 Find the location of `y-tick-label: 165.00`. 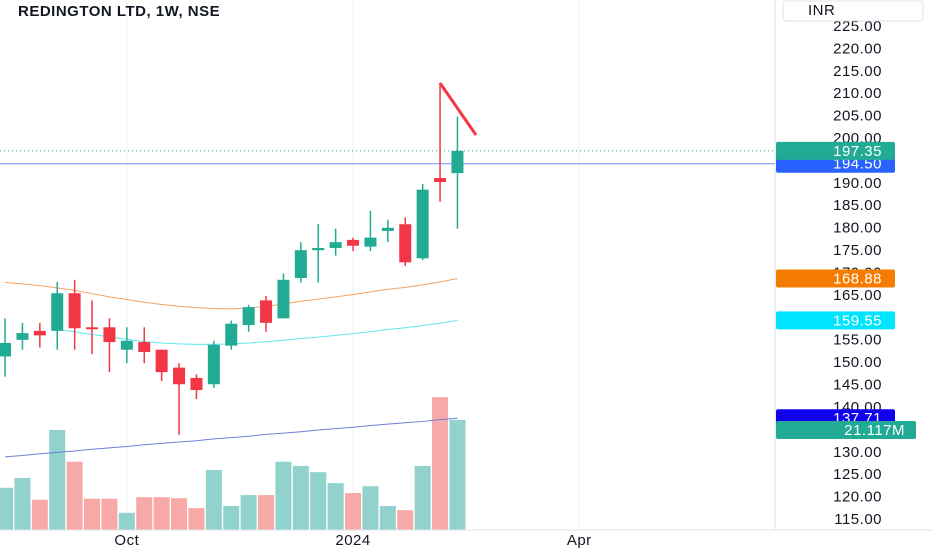

y-tick-label: 165.00 is located at coordinates (857, 295).